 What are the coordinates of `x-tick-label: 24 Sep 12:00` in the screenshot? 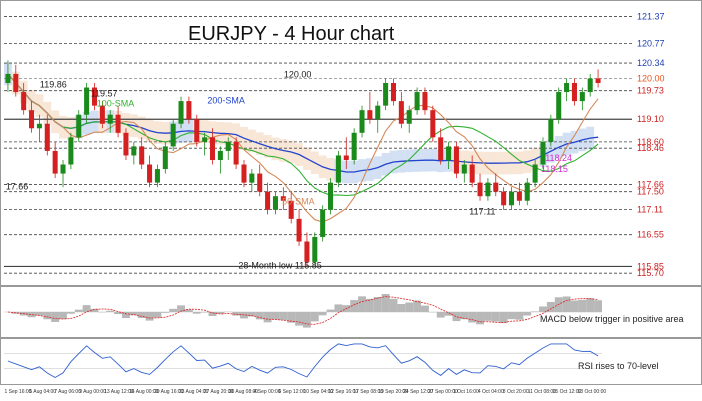 It's located at (418, 392).